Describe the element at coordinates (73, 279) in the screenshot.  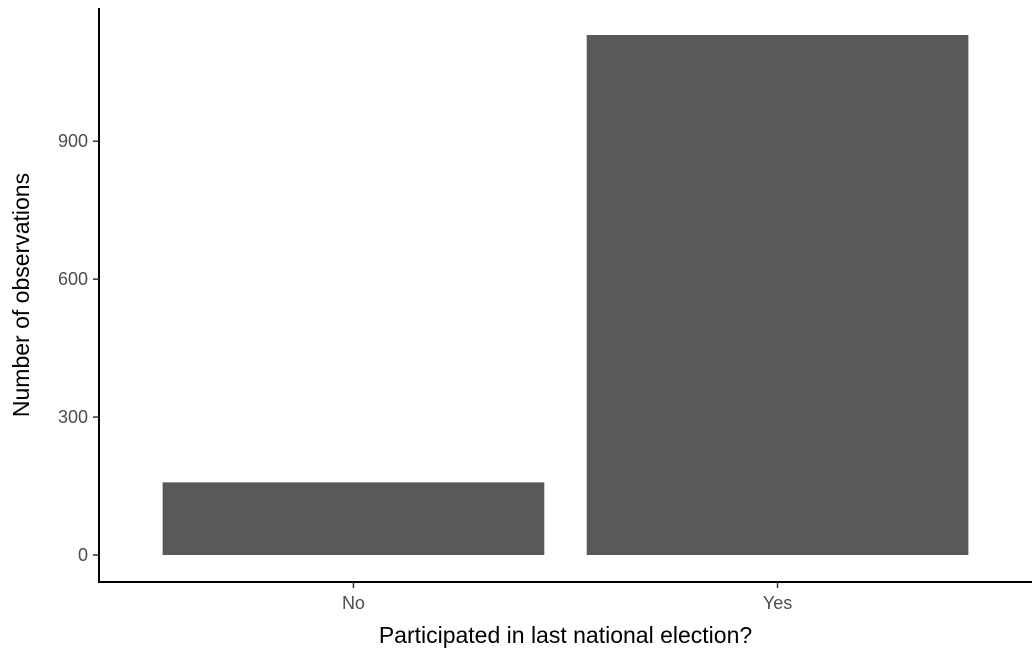
I see `y-tick-label: 600` at that location.